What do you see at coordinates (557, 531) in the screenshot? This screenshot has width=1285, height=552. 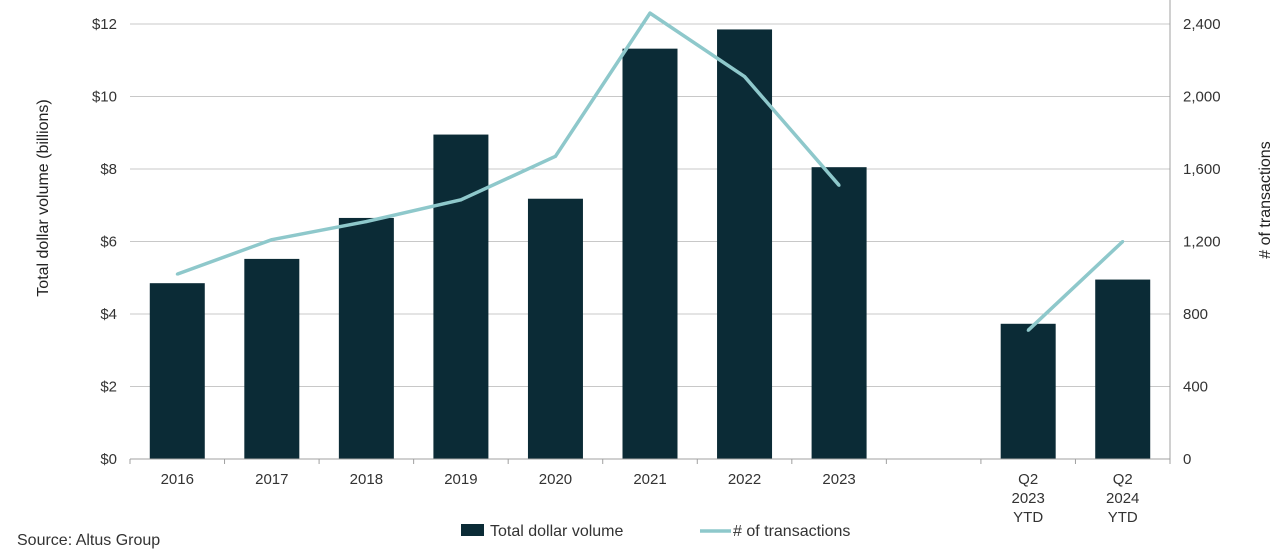 I see `legend-label-bar: Total dollar volume` at bounding box center [557, 531].